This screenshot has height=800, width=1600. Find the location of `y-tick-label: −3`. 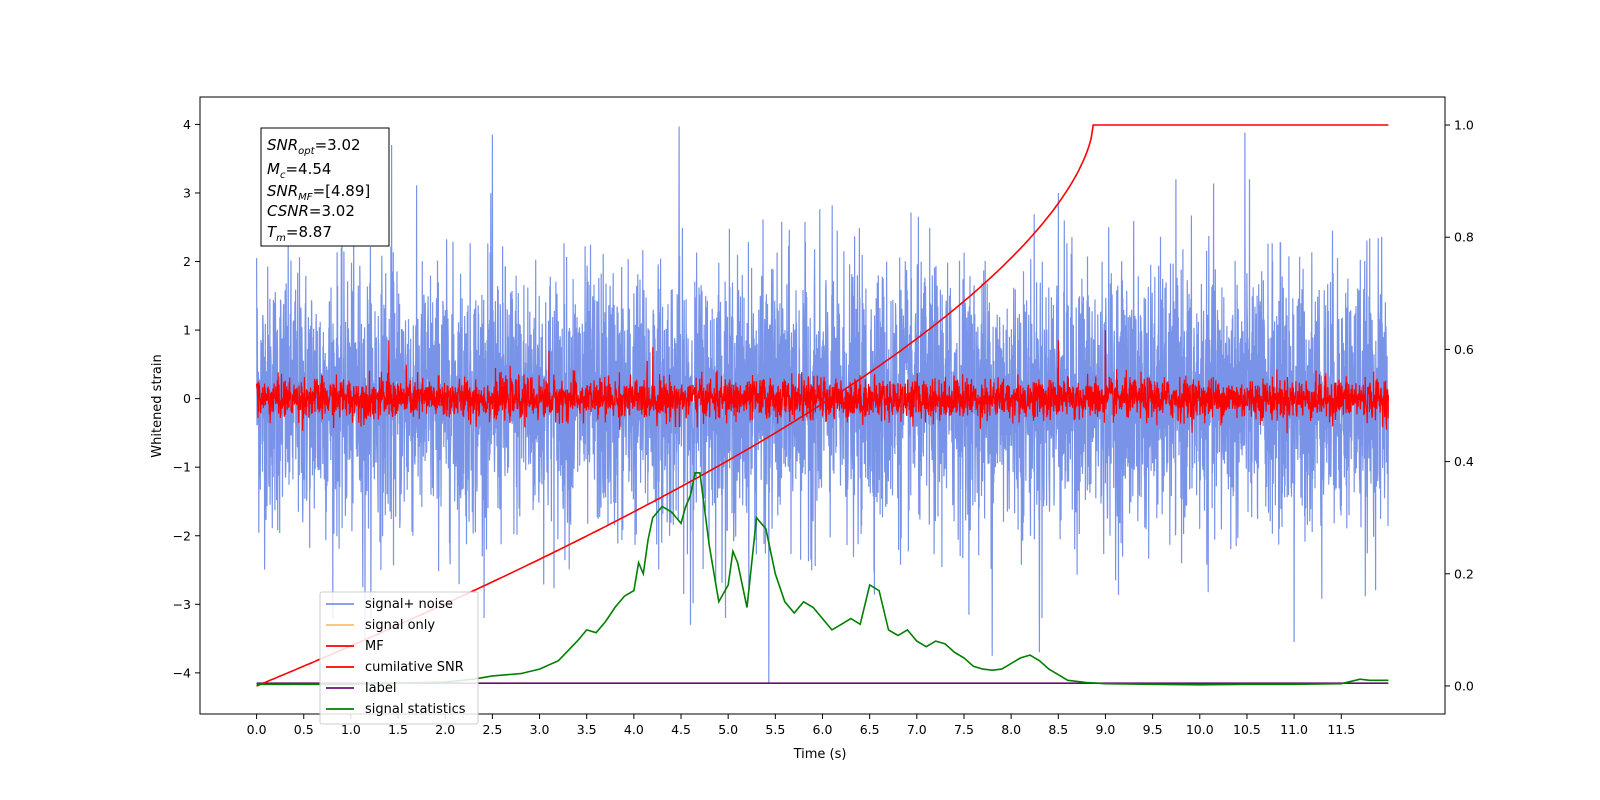

y-tick-label: −3 is located at coordinates (182, 604).